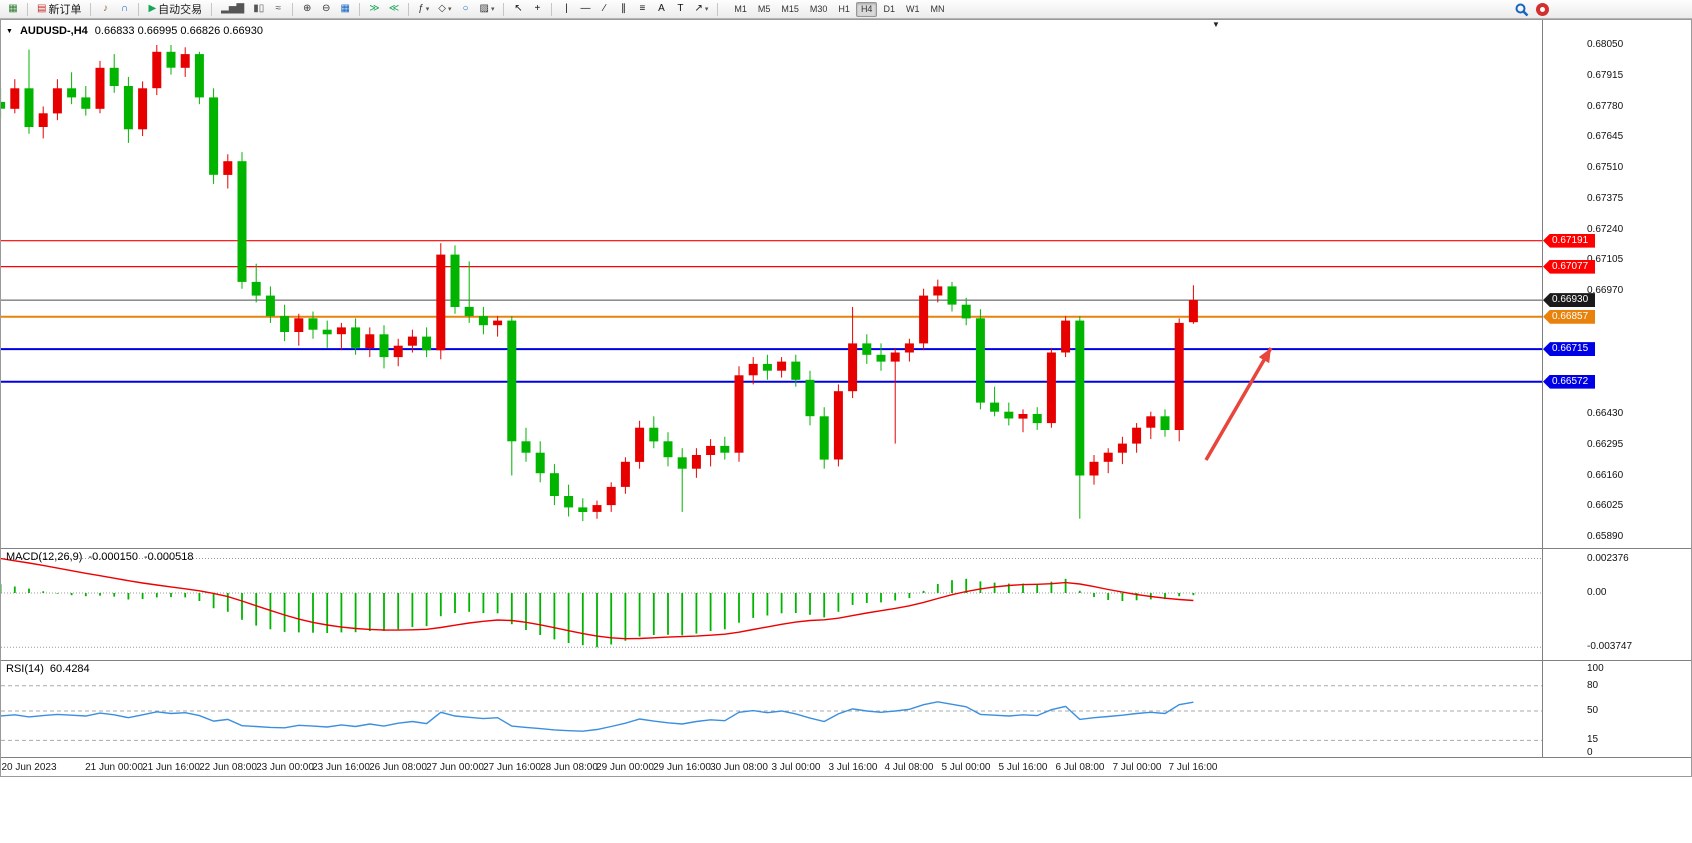  What do you see at coordinates (1605, 229) in the screenshot?
I see `price-tick-label: 0.67240` at bounding box center [1605, 229].